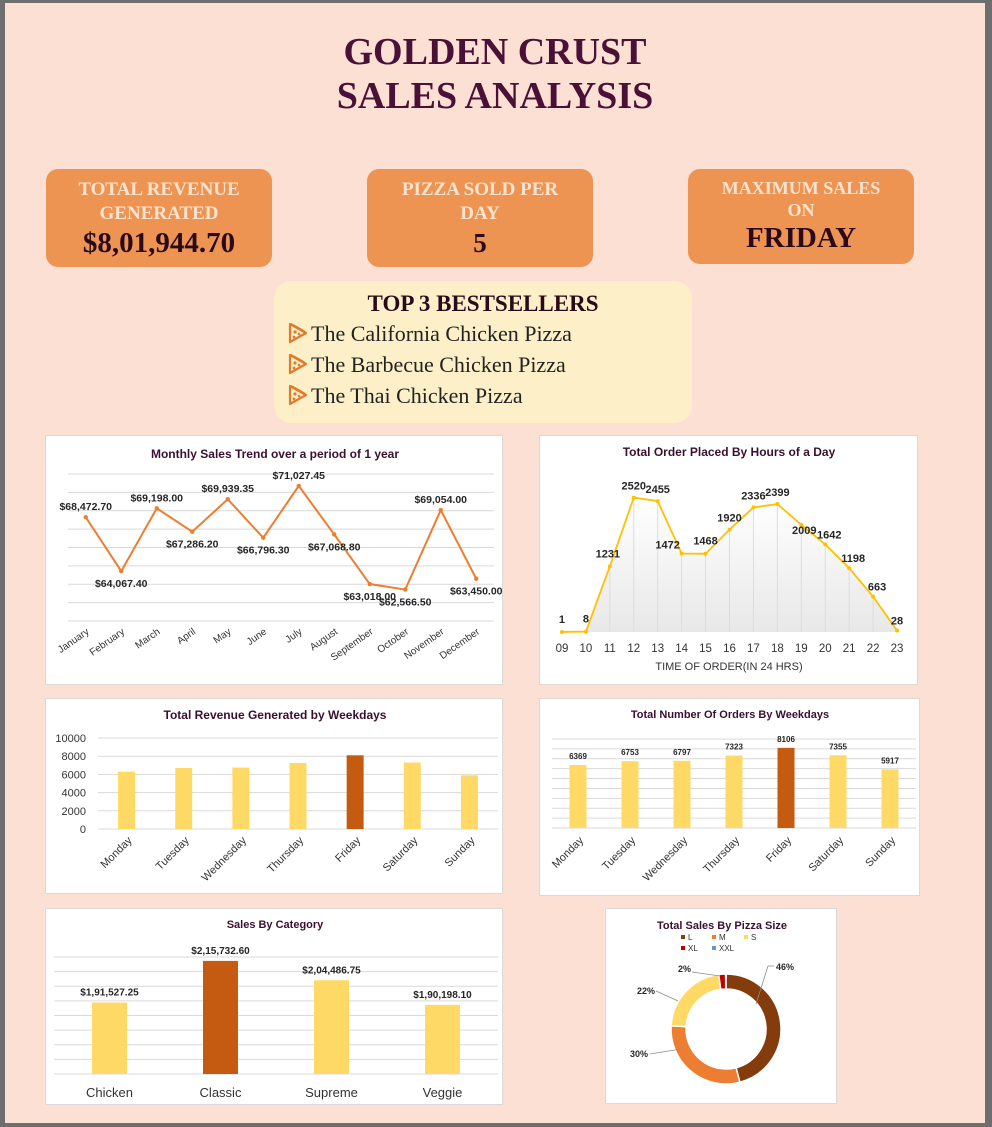  I want to click on data-label: 1, so click(562, 620).